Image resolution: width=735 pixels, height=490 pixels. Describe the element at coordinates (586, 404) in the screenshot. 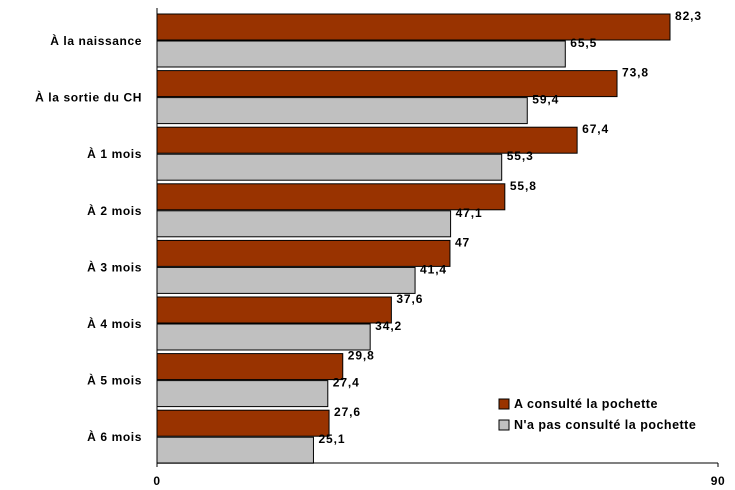

I see `legend-label-series-1: A consulté la pochette` at that location.